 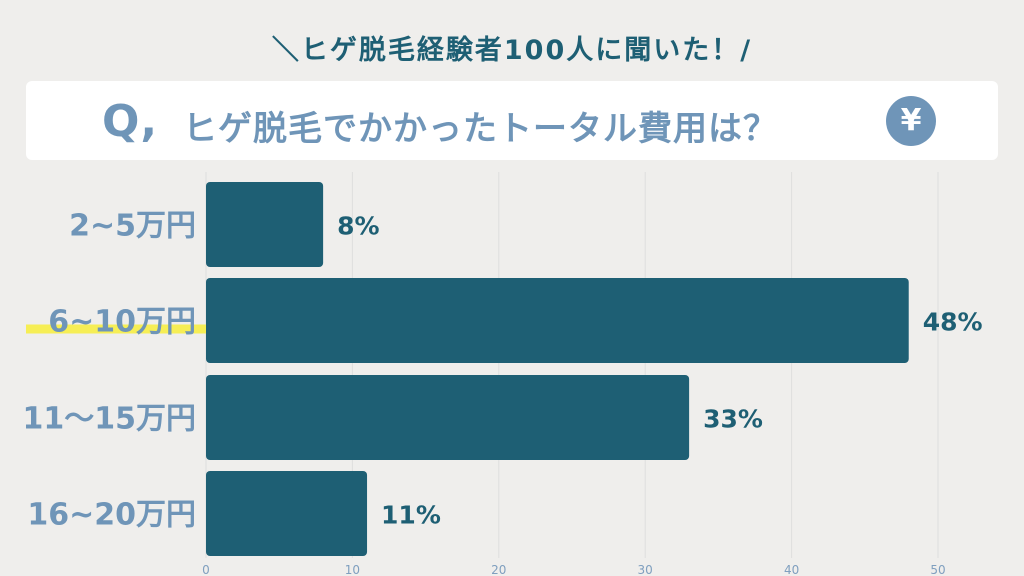 What do you see at coordinates (791, 569) in the screenshot?
I see `x-tick-label-4: 40` at bounding box center [791, 569].